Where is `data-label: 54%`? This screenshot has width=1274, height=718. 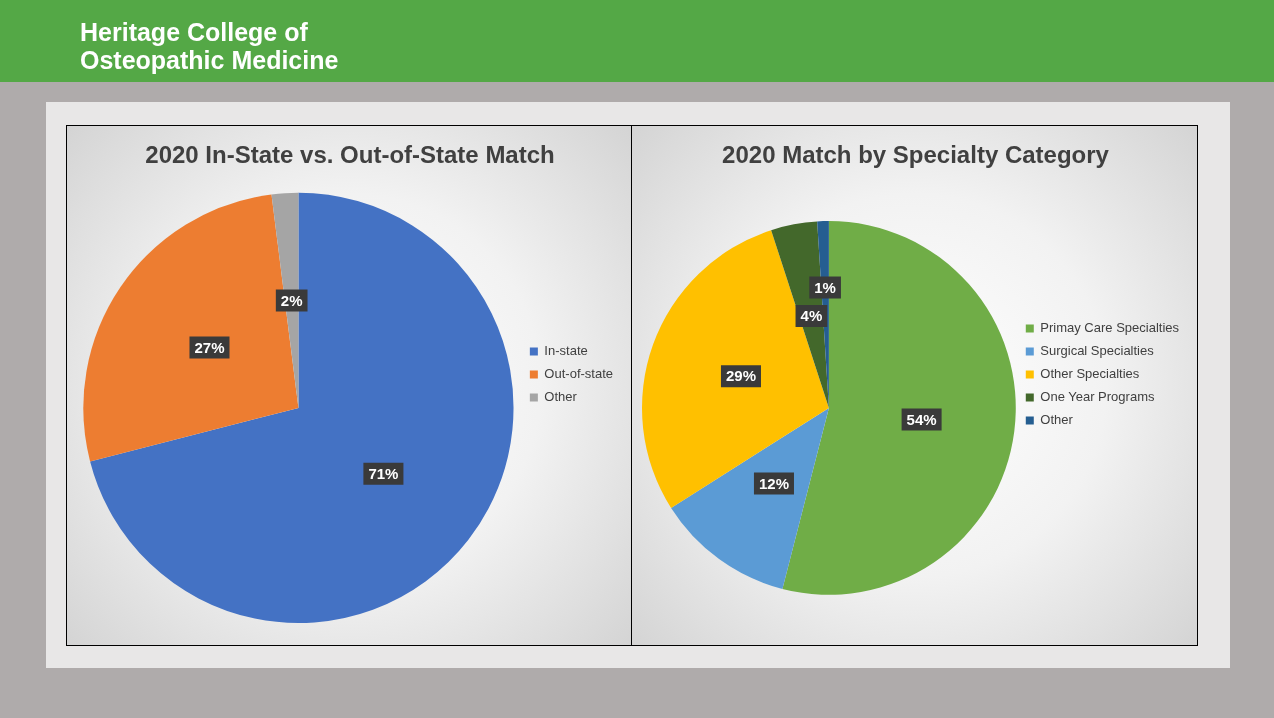
data-label: 54% is located at coordinates (921, 419).